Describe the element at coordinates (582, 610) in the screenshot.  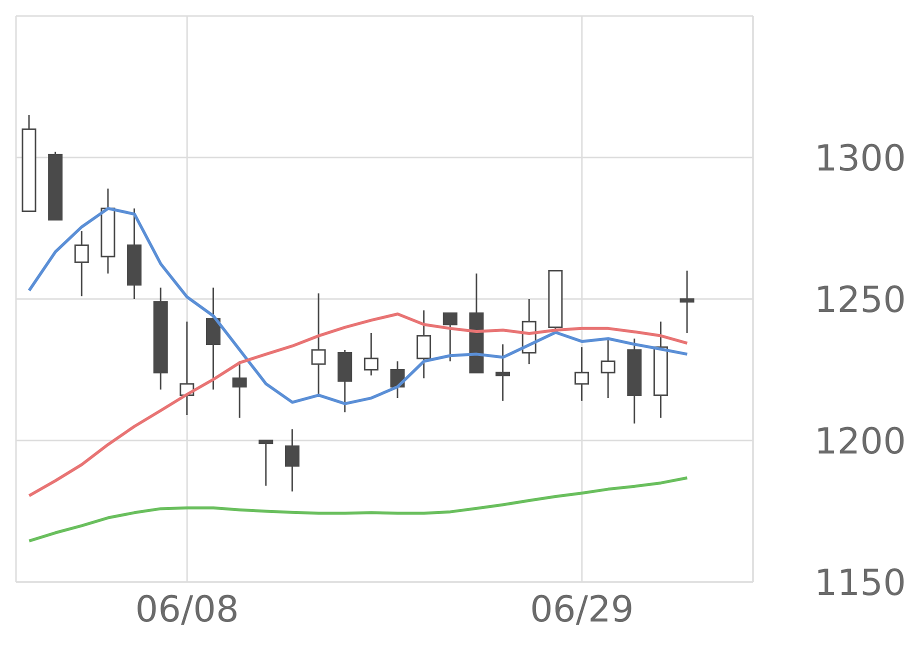
I see `x-tick-label: 06/29` at that location.